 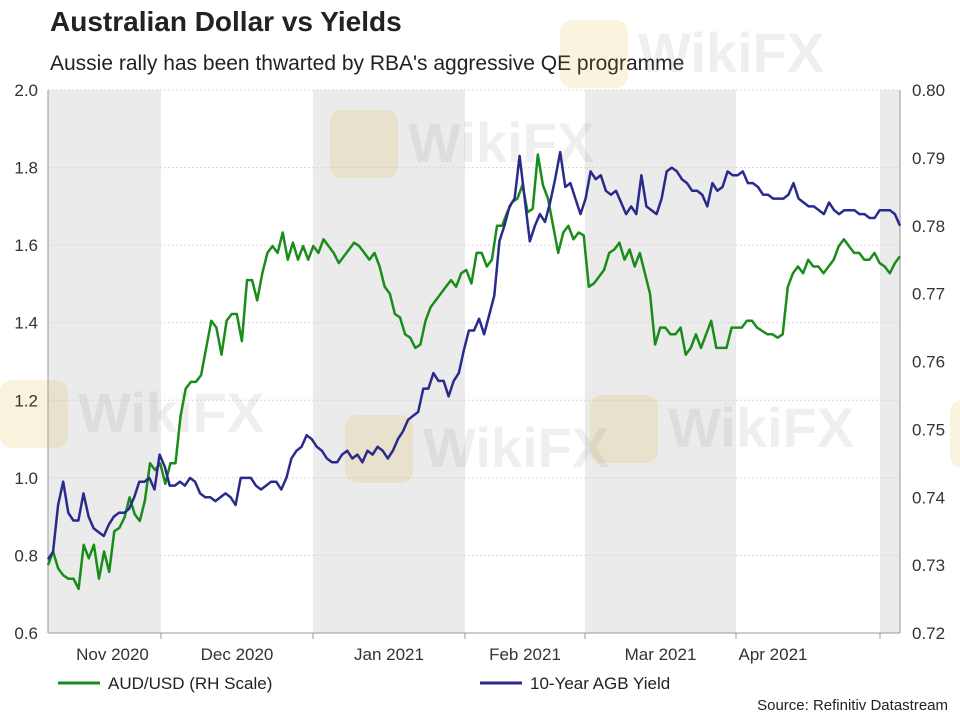 What do you see at coordinates (26, 555) in the screenshot?
I see `left-tick-label: 0.8` at bounding box center [26, 555].